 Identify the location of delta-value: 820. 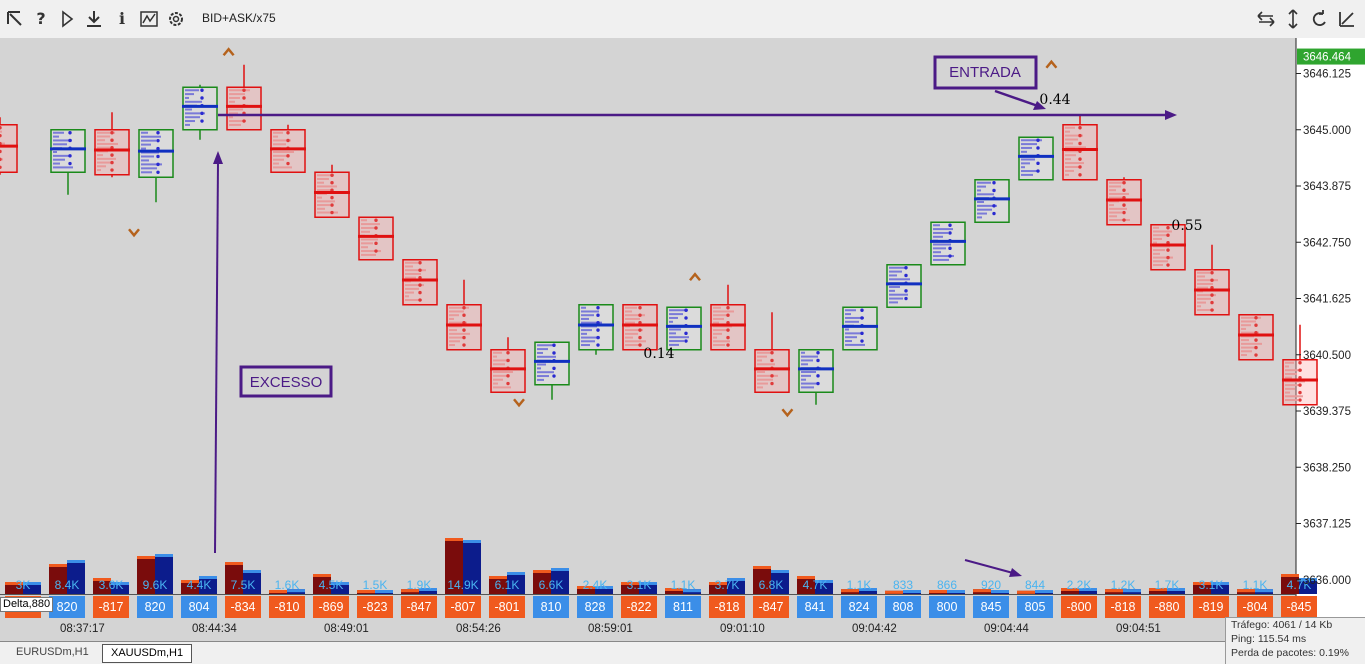
(67, 607).